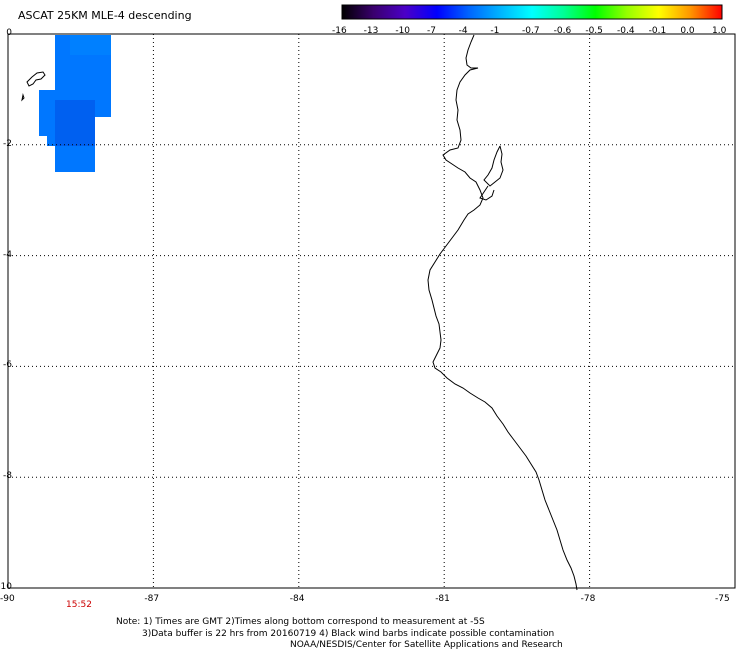 The height and width of the screenshot is (650, 740). What do you see at coordinates (687, 31) in the screenshot?
I see `colorbar-tick-label: 0.0` at bounding box center [687, 31].